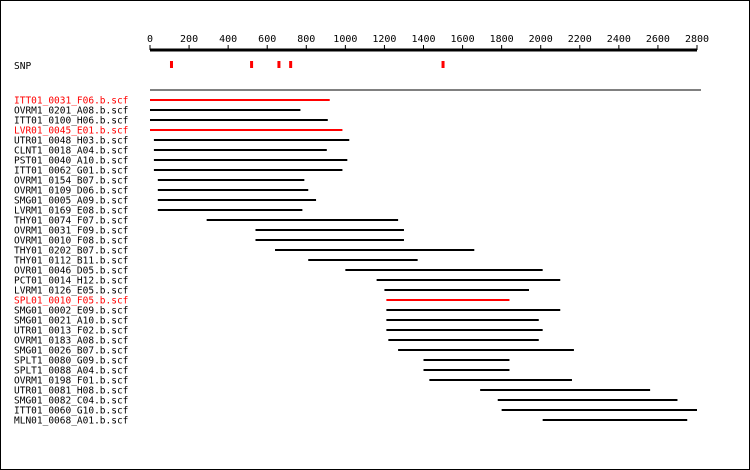 The width and height of the screenshot is (750, 470). What do you see at coordinates (267, 39) in the screenshot?
I see `axis-tick-label: 600` at bounding box center [267, 39].